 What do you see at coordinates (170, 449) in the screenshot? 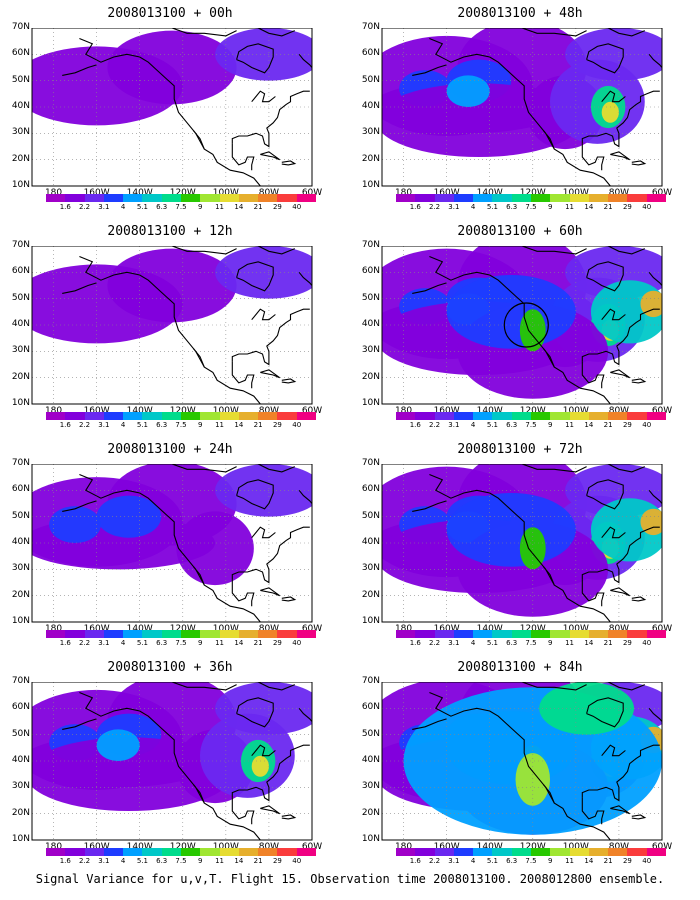
I see `panel-title: 2008013100 + 24h` at bounding box center [170, 449].